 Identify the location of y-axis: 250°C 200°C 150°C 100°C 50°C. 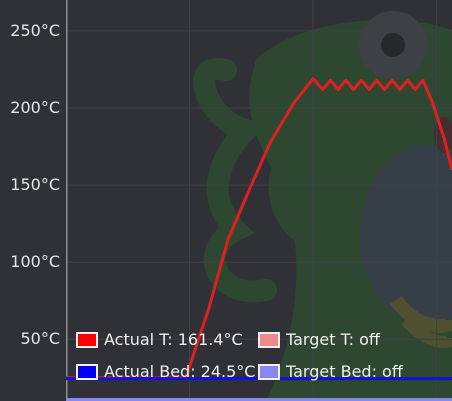
(33, 200).